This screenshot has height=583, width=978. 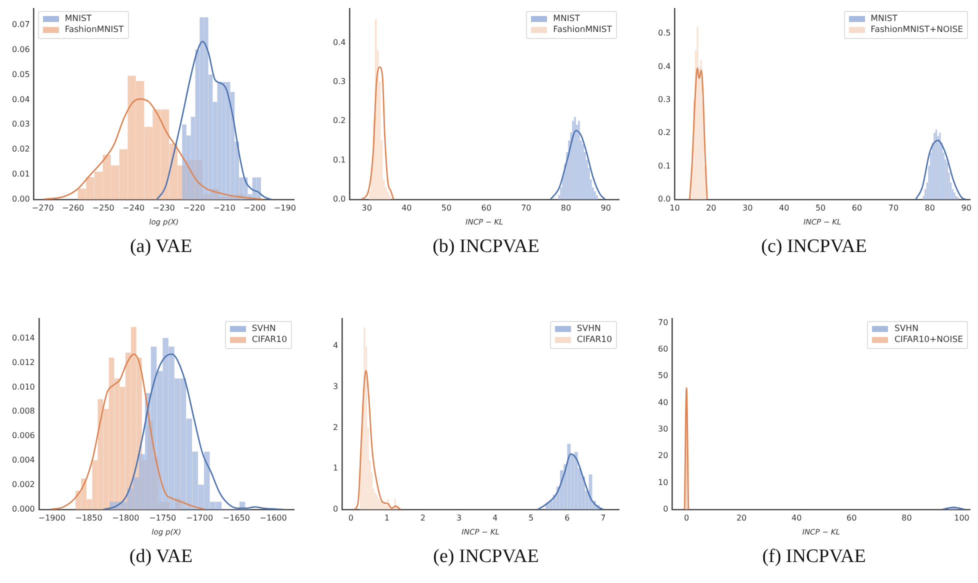 I want to click on y-tick-label: 0.04, so click(x=21, y=99).